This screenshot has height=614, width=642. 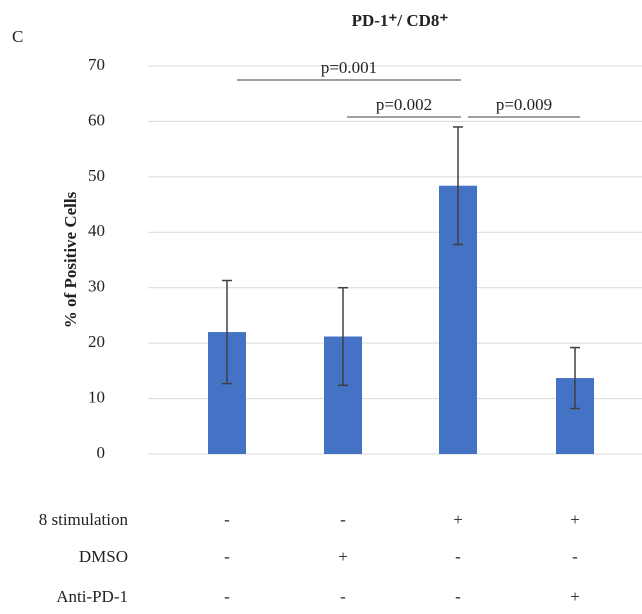 What do you see at coordinates (96, 286) in the screenshot?
I see `y-tick-label: 30` at bounding box center [96, 286].